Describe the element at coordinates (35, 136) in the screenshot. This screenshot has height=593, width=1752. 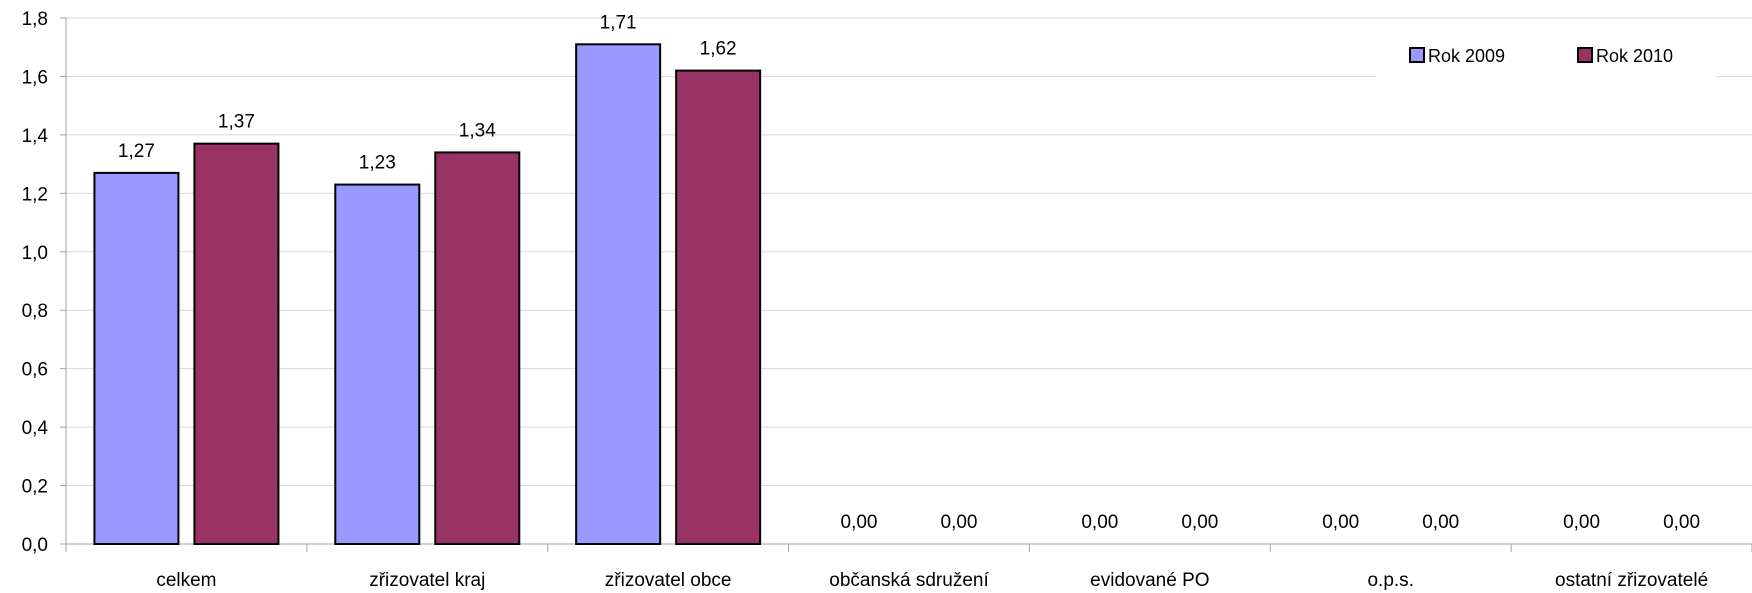
I see `y-tick-label: 1,4` at that location.